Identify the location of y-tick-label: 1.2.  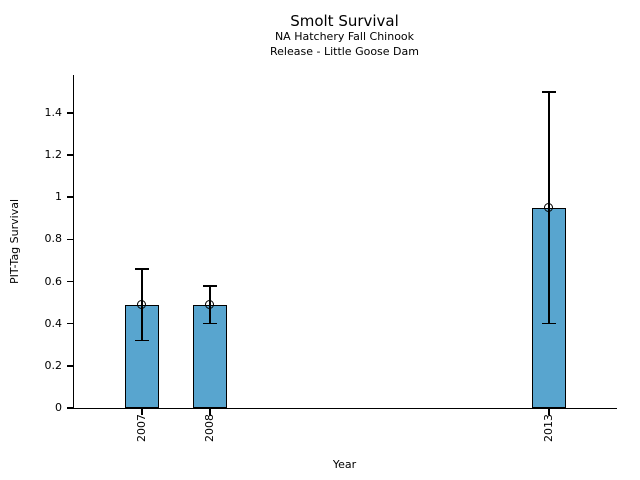
(53, 155).